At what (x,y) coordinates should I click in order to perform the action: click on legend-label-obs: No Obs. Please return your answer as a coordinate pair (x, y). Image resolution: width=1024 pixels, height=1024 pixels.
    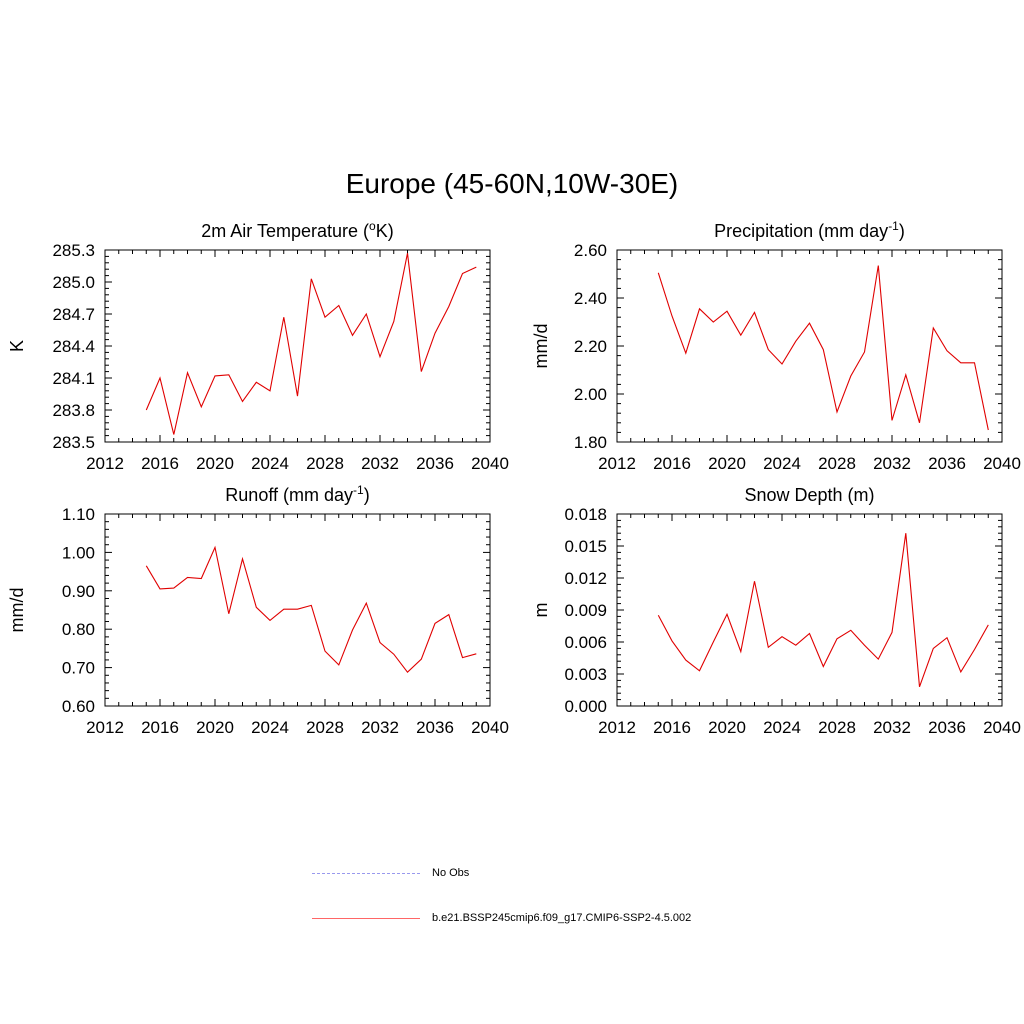
    Looking at the image, I should click on (451, 873).